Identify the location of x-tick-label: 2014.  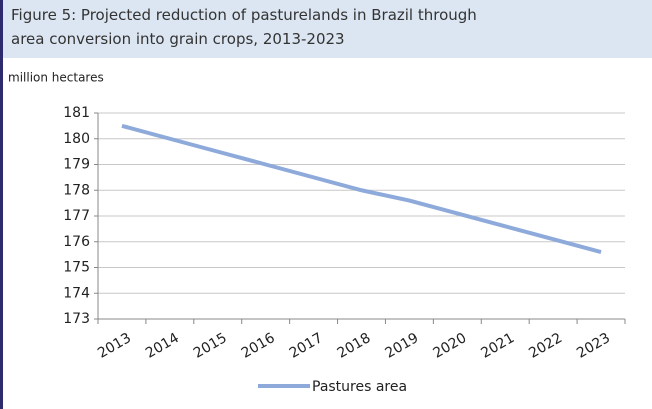
(162, 346).